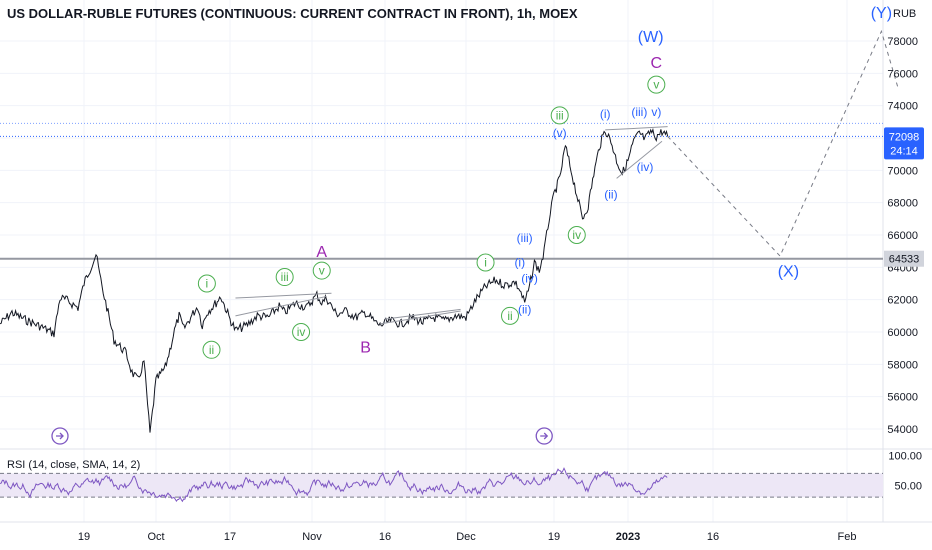 This screenshot has height=550, width=932. I want to click on wave-label: (X), so click(788, 272).